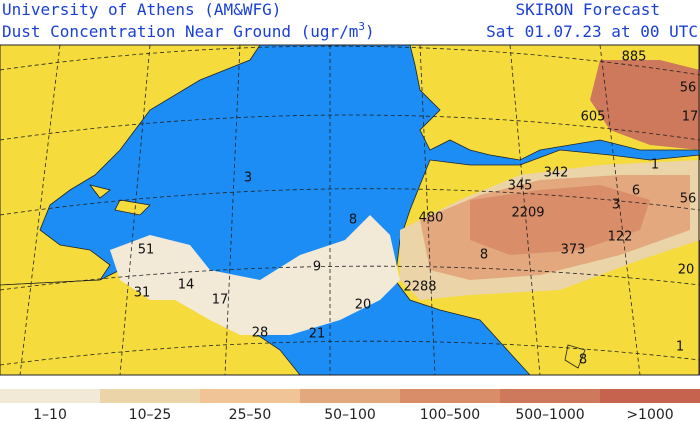 This screenshot has width=700, height=421. I want to click on concentration-label: 345, so click(520, 186).